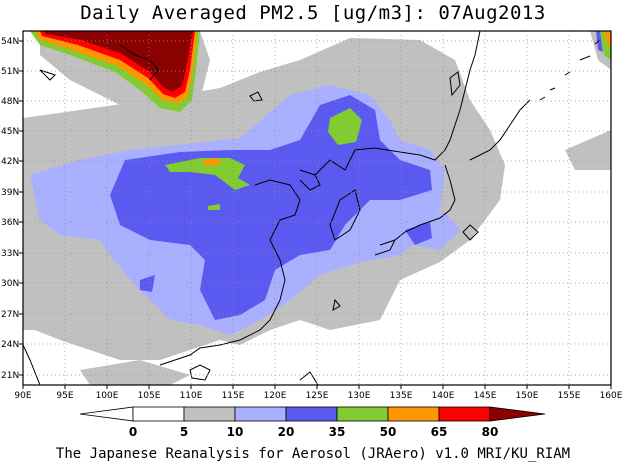  I want to click on lat-tick-label: 51N, so click(10, 72).